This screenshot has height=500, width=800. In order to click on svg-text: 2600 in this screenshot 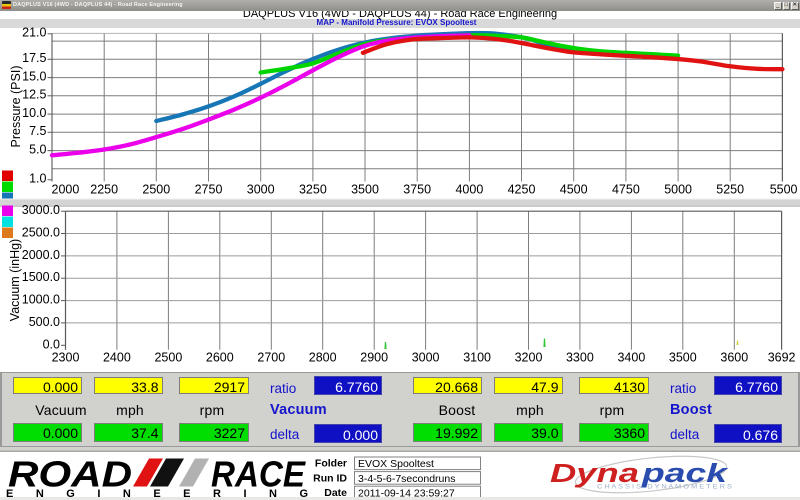, I will do `click(220, 358)`.